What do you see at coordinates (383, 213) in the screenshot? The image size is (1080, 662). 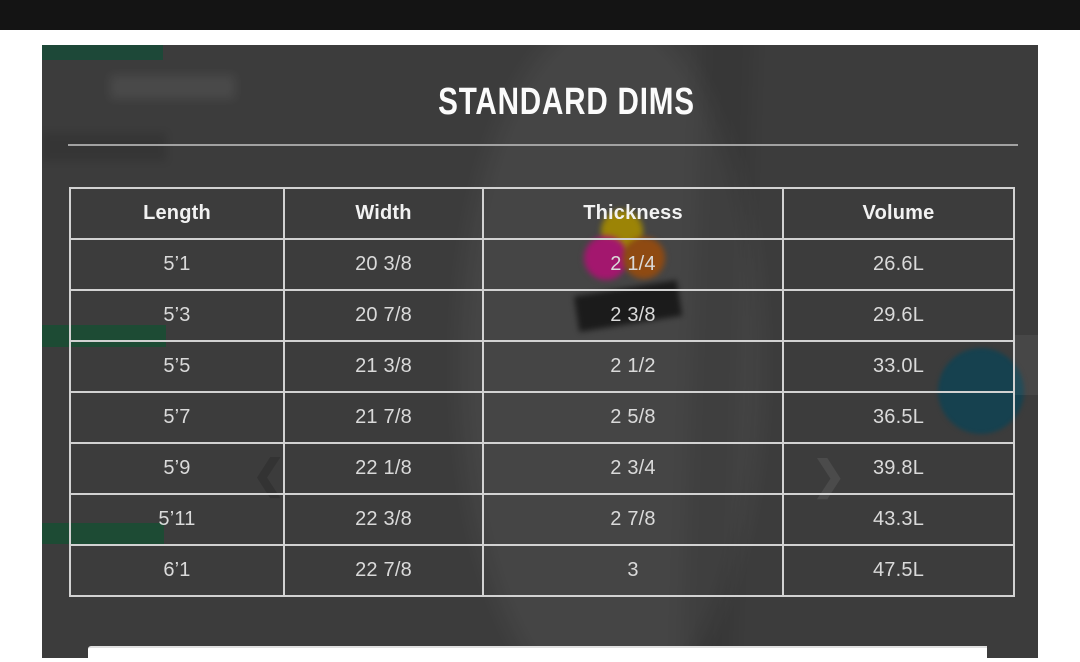 I see `column-header-width: Width` at bounding box center [383, 213].